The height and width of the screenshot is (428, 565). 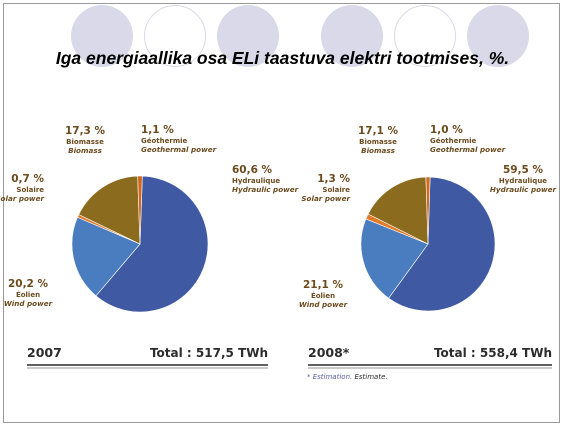 I want to click on chart-total: Total : 558,4 TWh, so click(x=493, y=353).